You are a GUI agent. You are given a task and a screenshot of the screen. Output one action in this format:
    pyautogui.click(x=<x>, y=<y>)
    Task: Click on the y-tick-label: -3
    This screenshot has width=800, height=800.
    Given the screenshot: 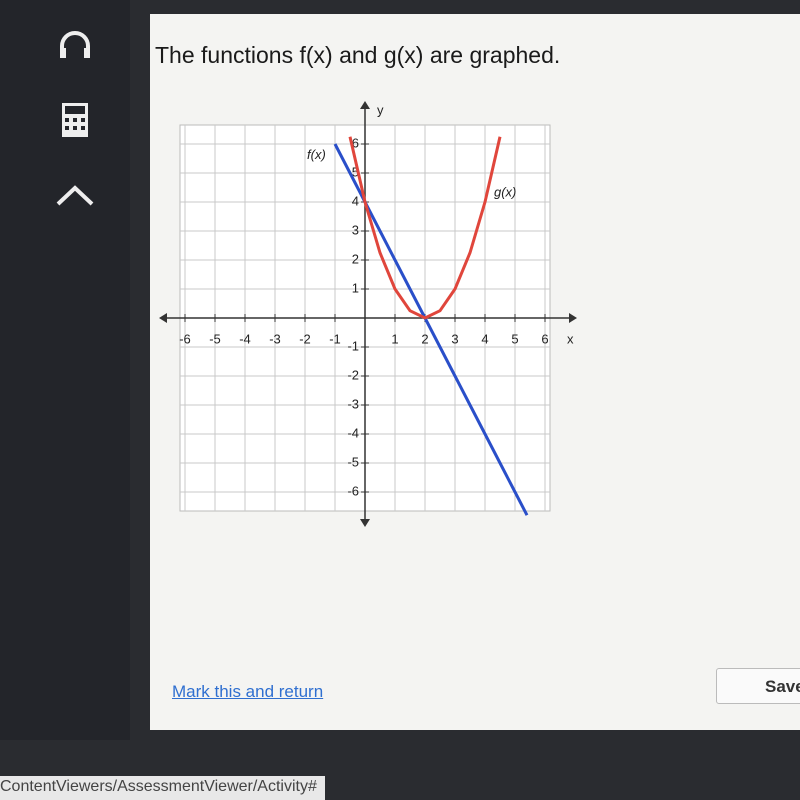 What is the action you would take?
    pyautogui.click(x=353, y=403)
    